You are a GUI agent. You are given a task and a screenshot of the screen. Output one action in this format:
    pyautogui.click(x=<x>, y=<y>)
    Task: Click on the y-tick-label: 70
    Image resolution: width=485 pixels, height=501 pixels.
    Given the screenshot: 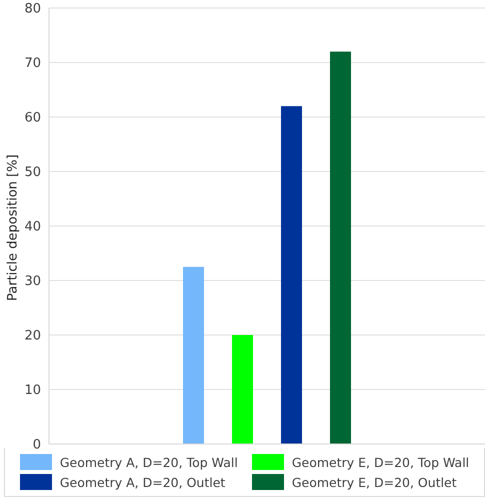 What is the action you would take?
    pyautogui.click(x=32, y=64)
    